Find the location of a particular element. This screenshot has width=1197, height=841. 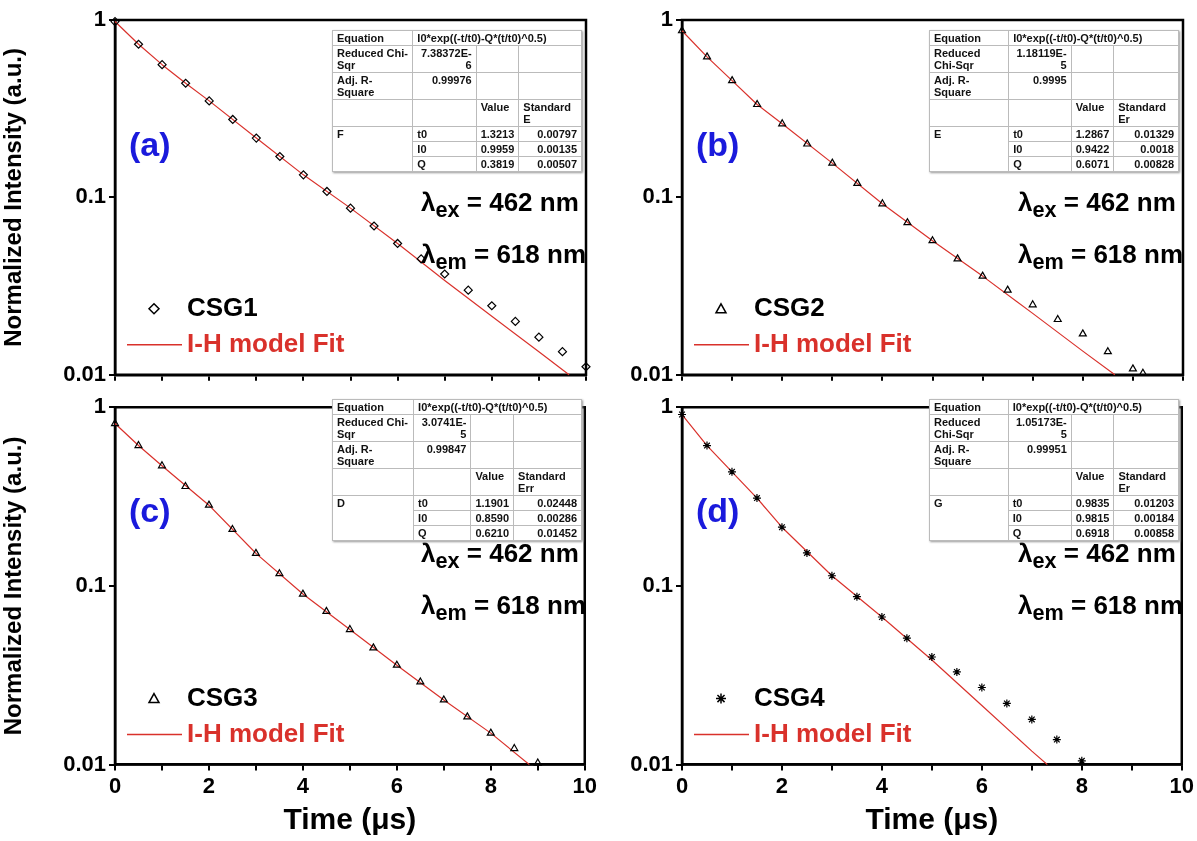

annotation: F is located at coordinates (372, 149).